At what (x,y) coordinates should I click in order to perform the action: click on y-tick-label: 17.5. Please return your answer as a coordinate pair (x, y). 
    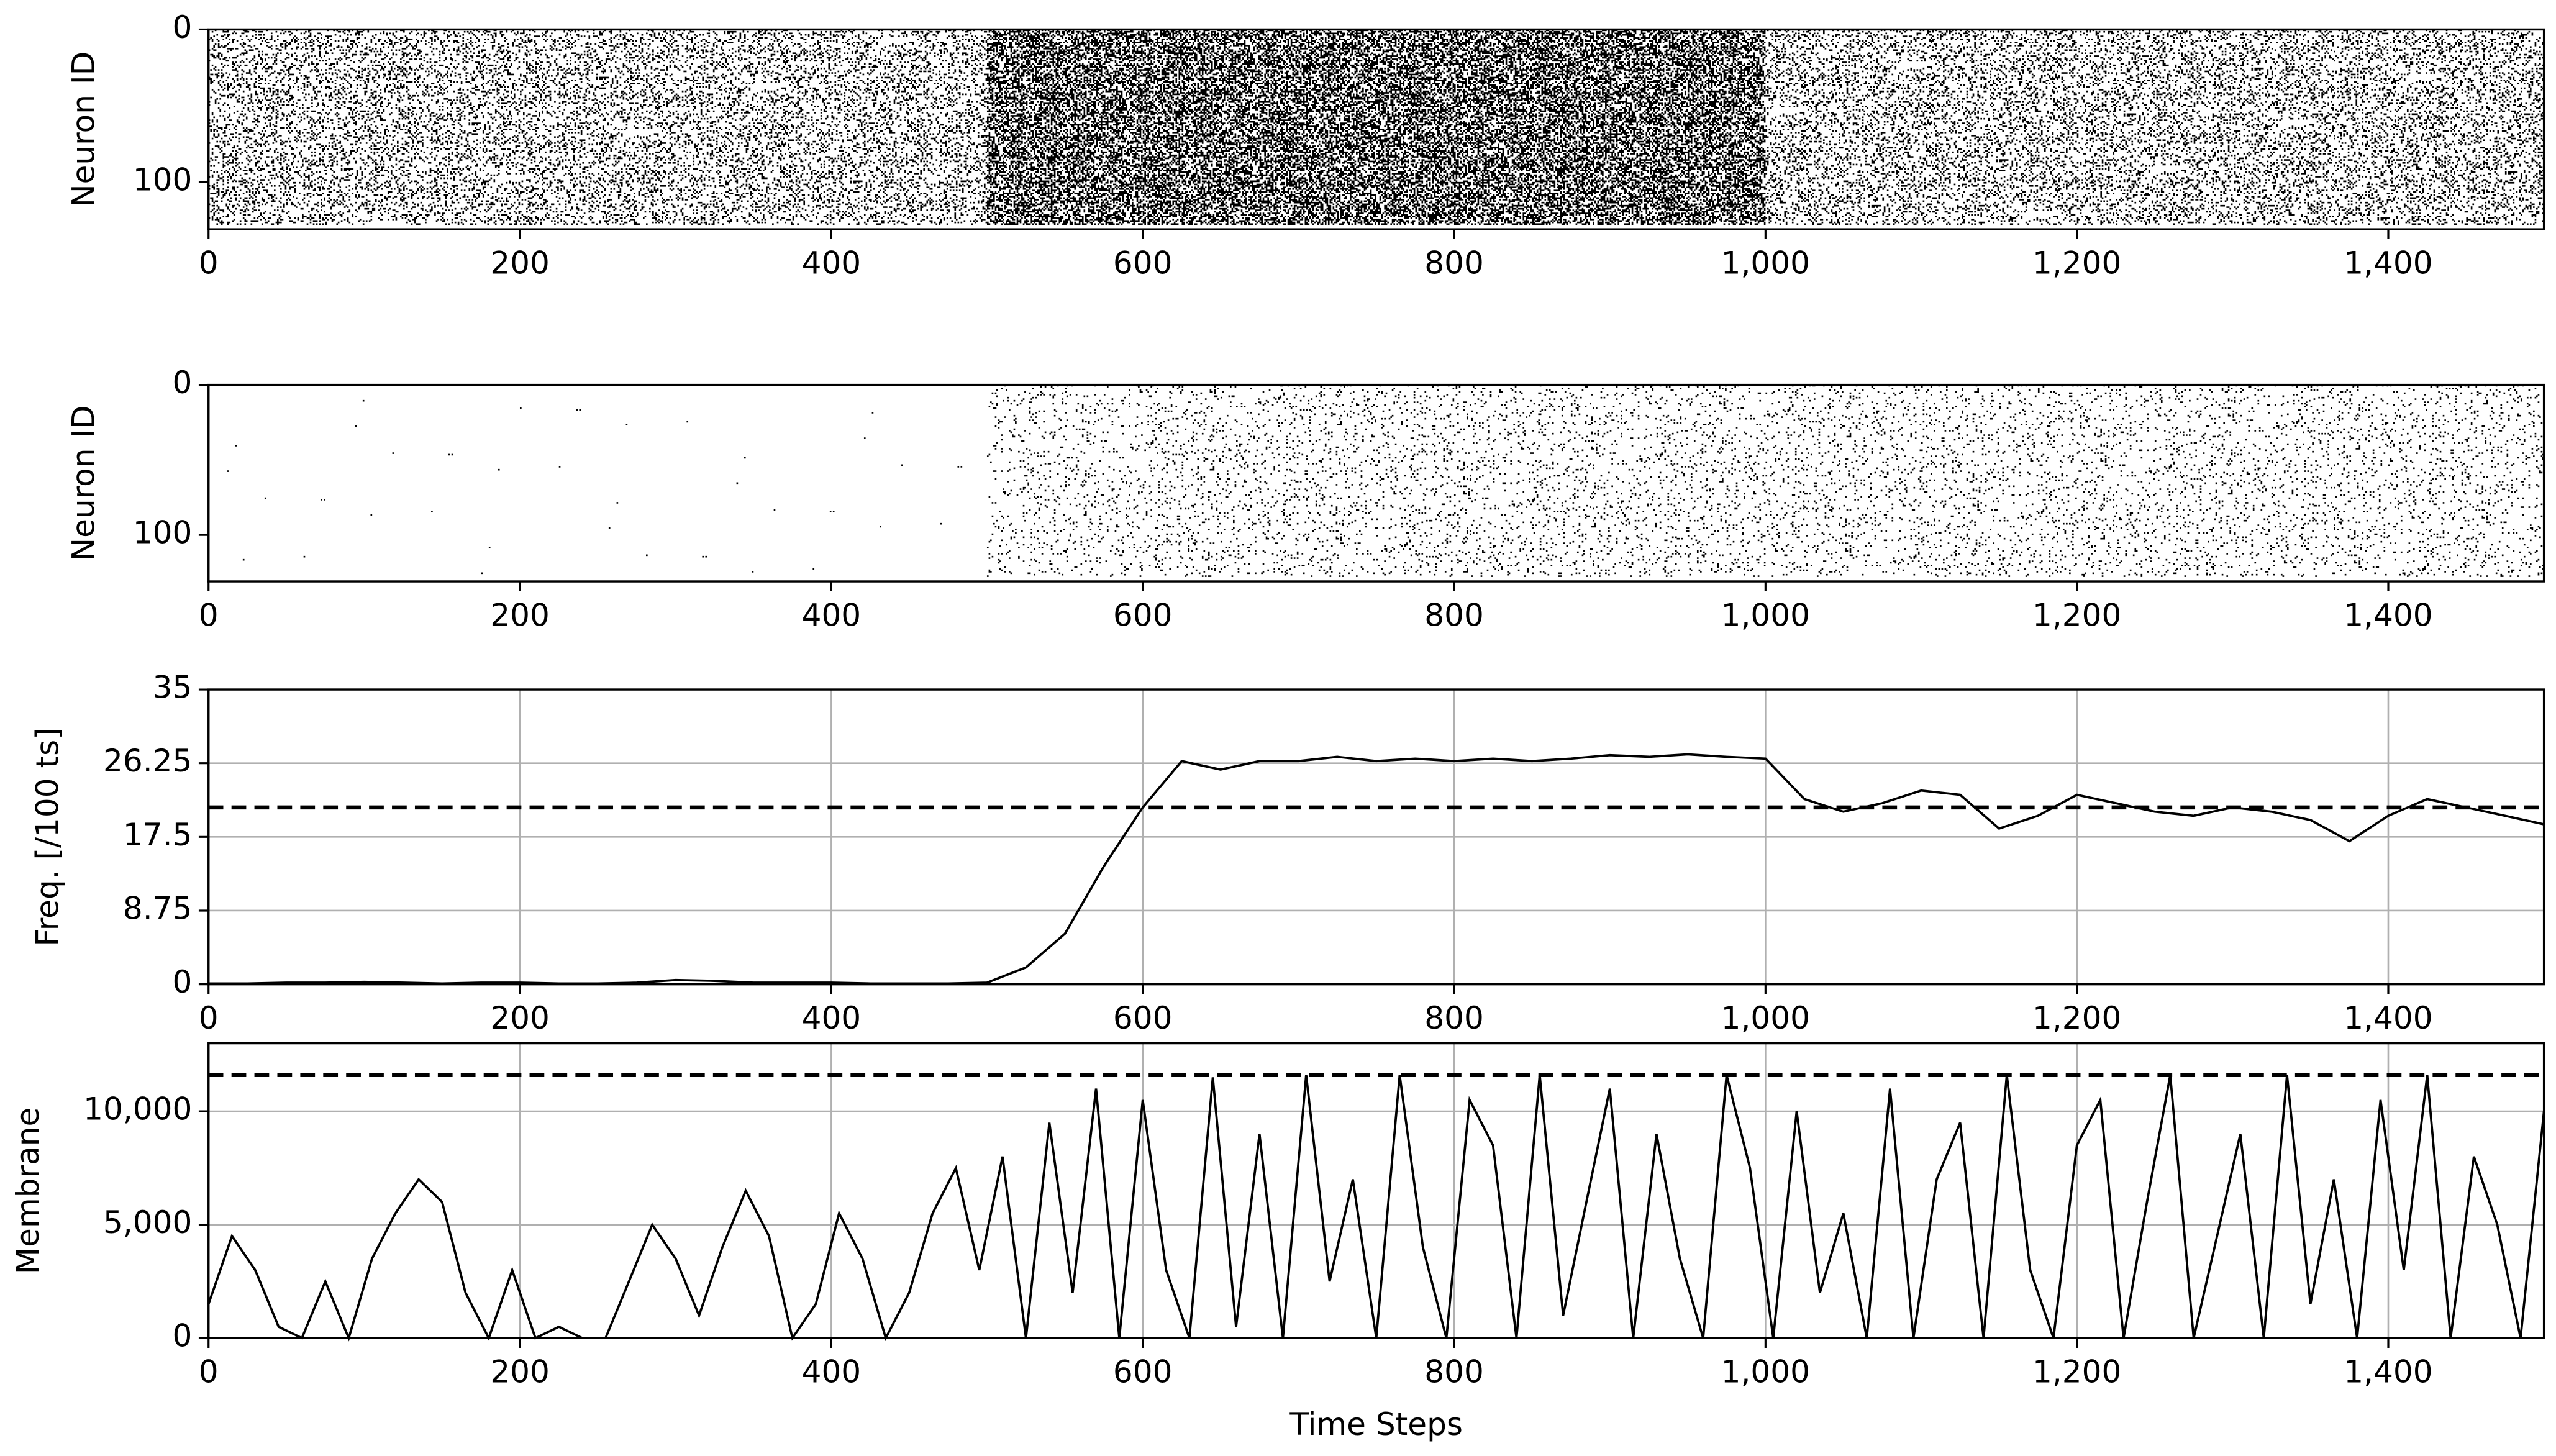
    Looking at the image, I should click on (158, 835).